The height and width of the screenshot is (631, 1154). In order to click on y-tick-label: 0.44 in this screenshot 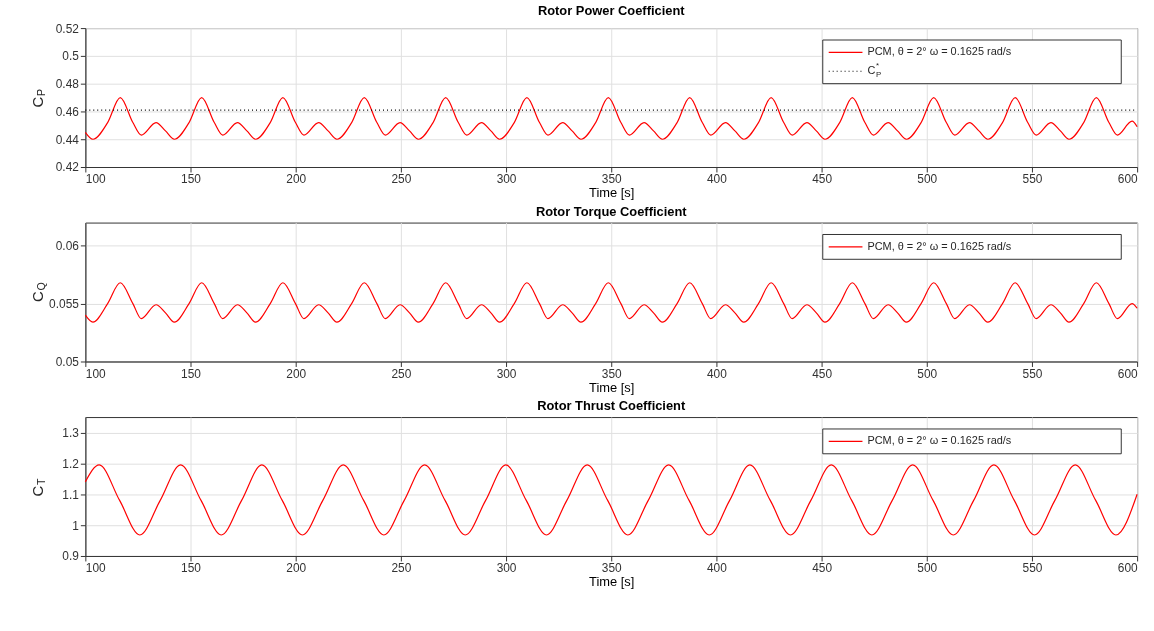, I will do `click(67, 139)`.